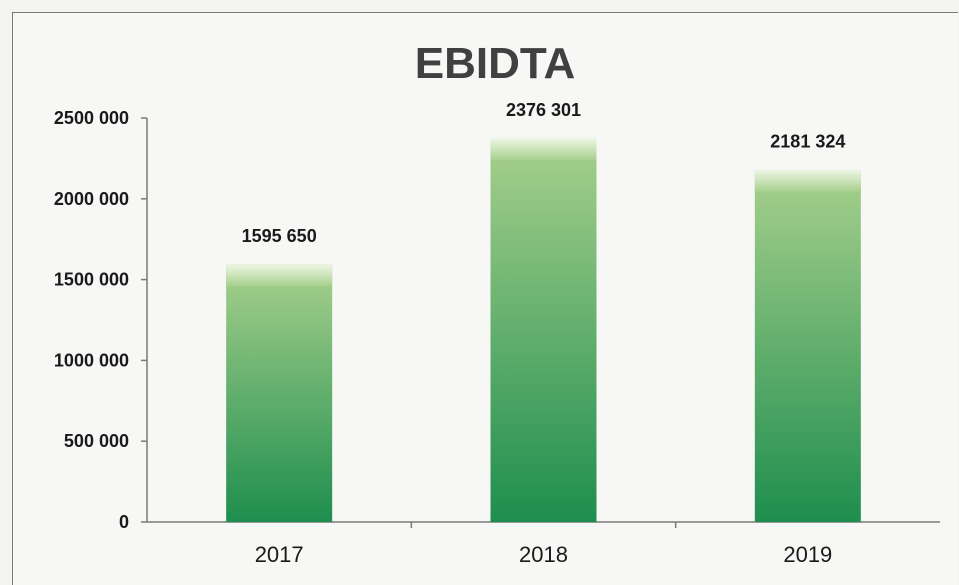 Image resolution: width=959 pixels, height=585 pixels. Describe the element at coordinates (543, 110) in the screenshot. I see `data-label-2018: 2376 301` at that location.